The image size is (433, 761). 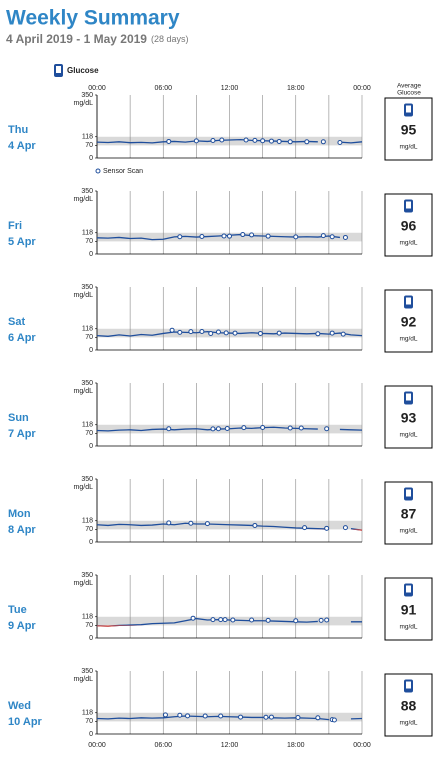 What do you see at coordinates (296, 88) in the screenshot?
I see `x-tick-label: 18:00` at bounding box center [296, 88].